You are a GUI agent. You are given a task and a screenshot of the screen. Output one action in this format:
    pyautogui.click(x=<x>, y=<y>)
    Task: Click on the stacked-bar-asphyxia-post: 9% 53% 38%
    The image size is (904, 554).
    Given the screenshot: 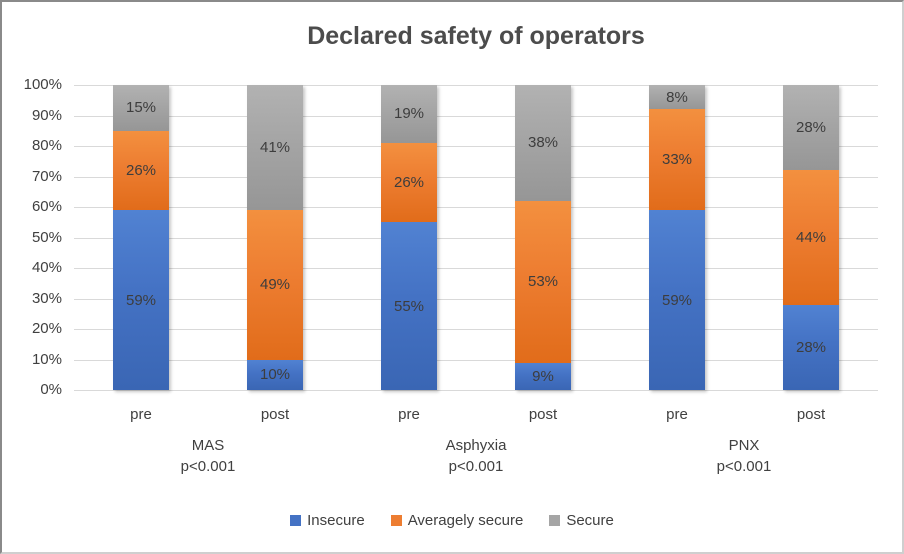 What is the action you would take?
    pyautogui.click(x=543, y=237)
    